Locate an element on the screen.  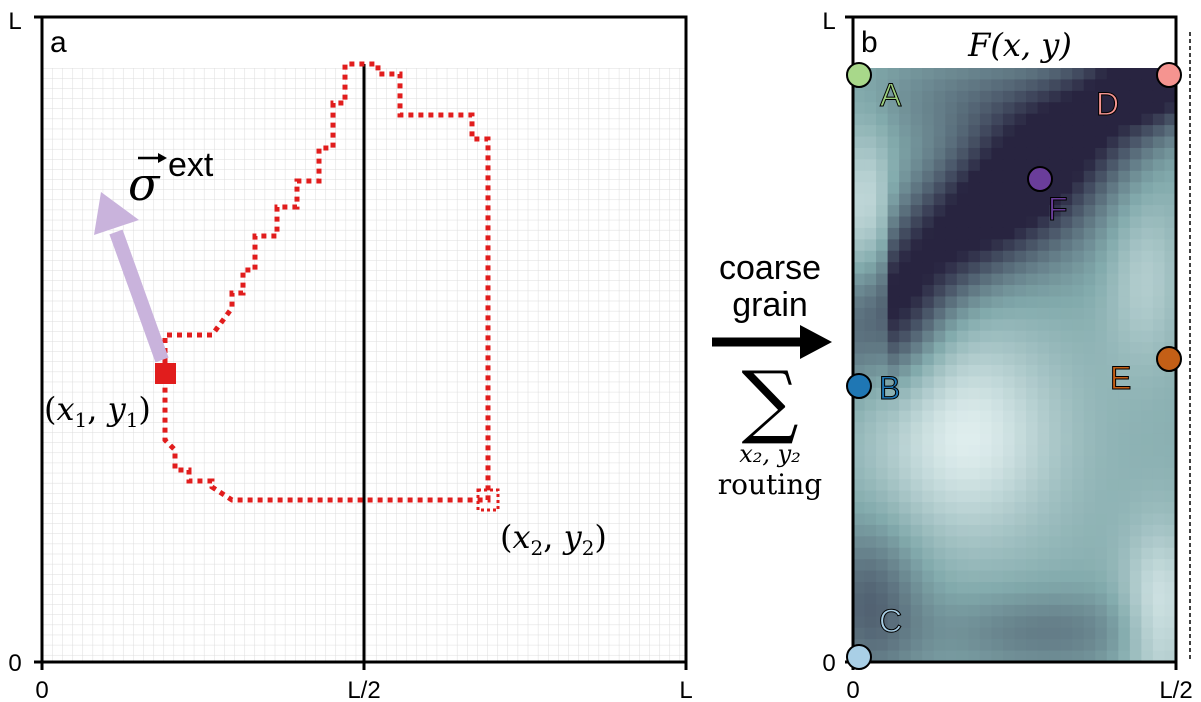
panel-a-xtick-label-L: L is located at coordinates (685, 689).